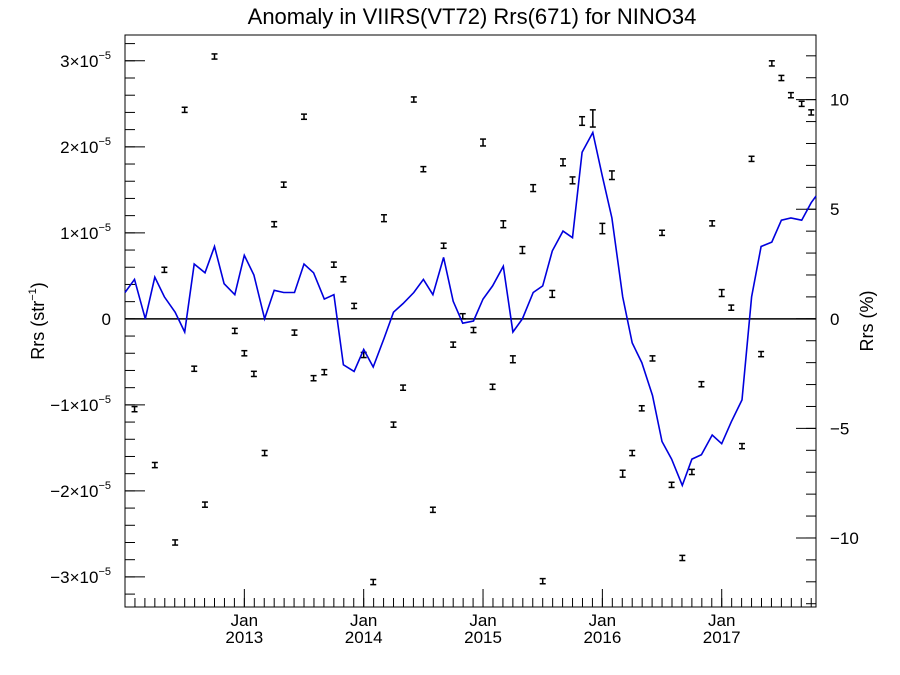  Describe the element at coordinates (85, 60) in the screenshot. I see `y-tick-label: 3×10⁻⁵` at that location.